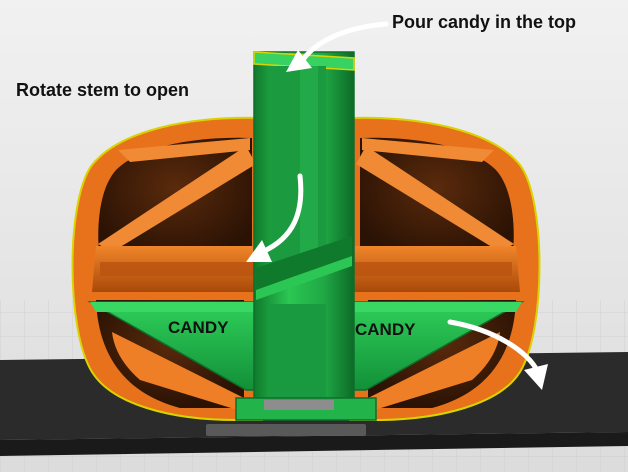 The width and height of the screenshot is (628, 472). I want to click on funnel-wall-right-top, so click(428, 150).